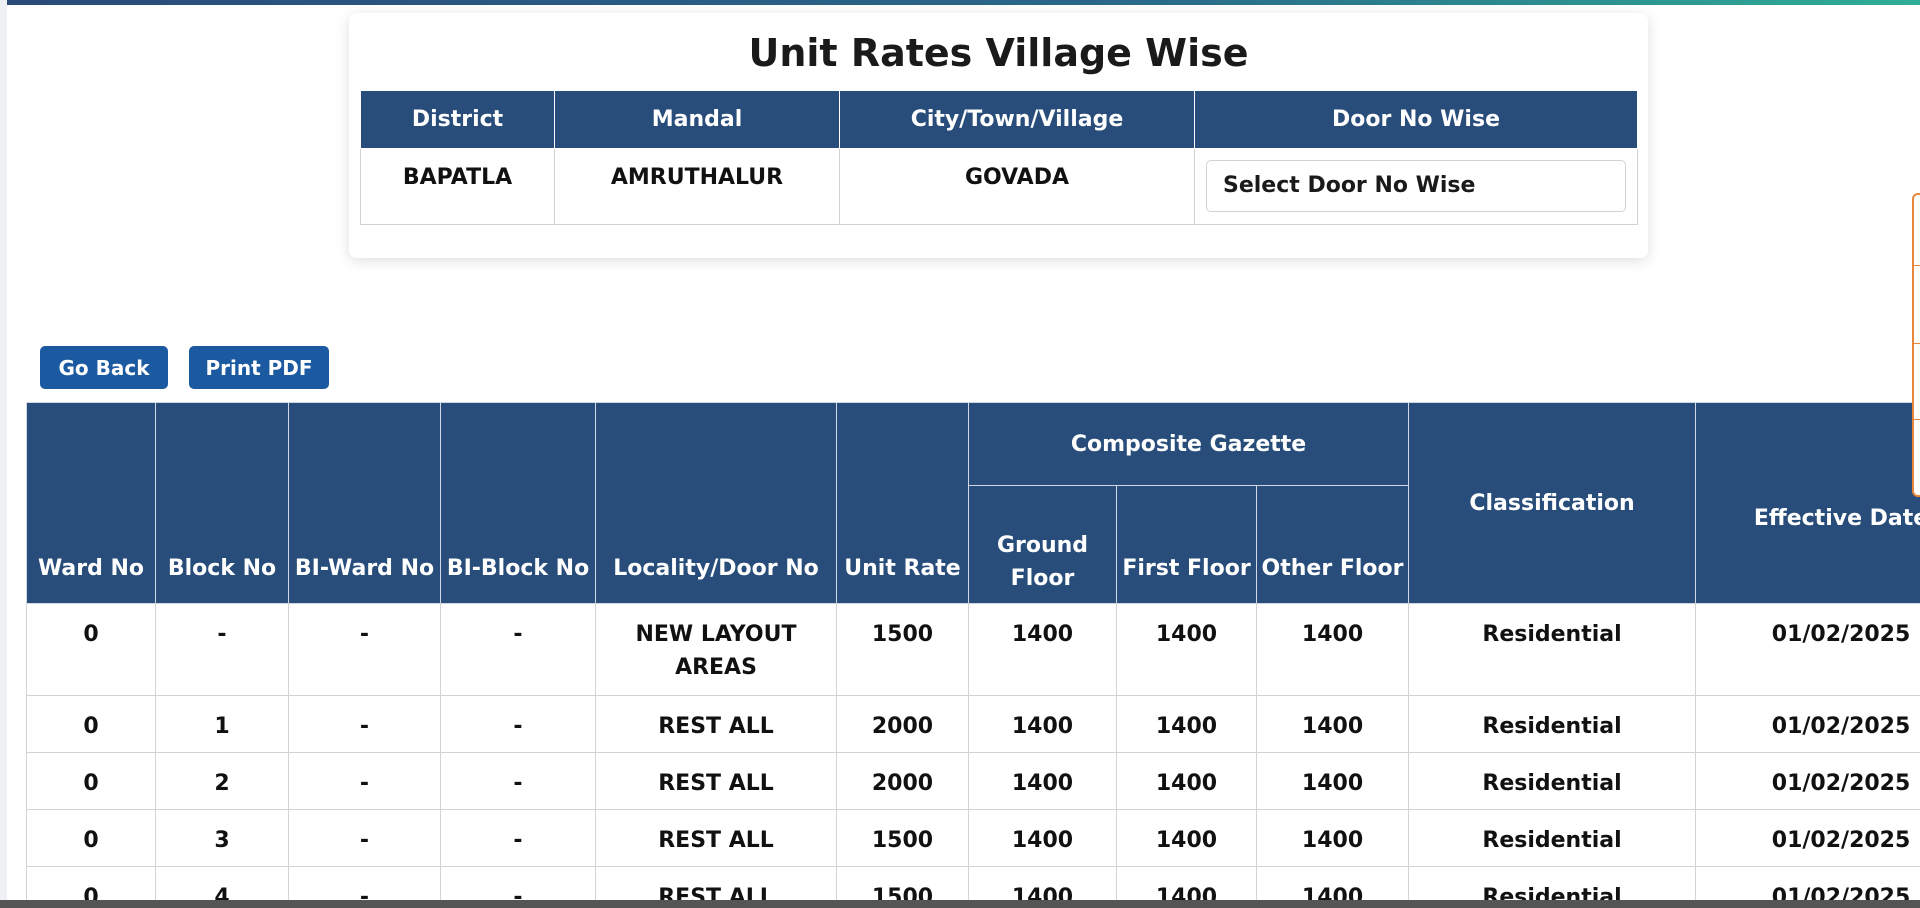 Image resolution: width=1920 pixels, height=908 pixels. I want to click on other-floor-header: Other Floor, so click(1332, 544).